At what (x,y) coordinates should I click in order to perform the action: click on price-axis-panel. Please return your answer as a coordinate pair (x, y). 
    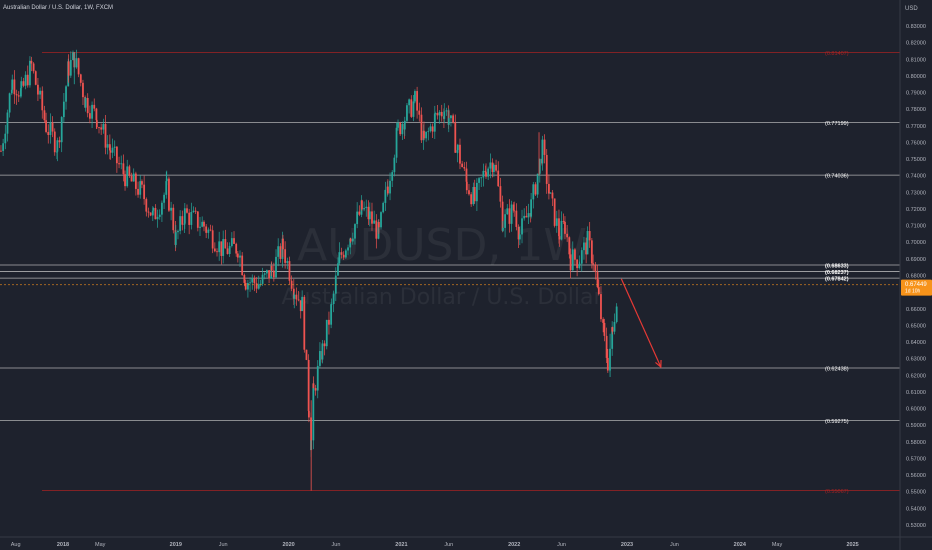
    Looking at the image, I should click on (916, 275).